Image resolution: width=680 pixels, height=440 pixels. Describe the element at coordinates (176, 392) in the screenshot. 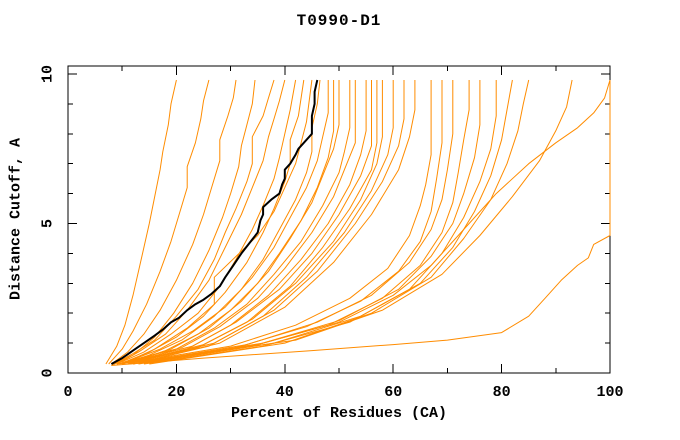

I see `x-tick-label: 20` at that location.